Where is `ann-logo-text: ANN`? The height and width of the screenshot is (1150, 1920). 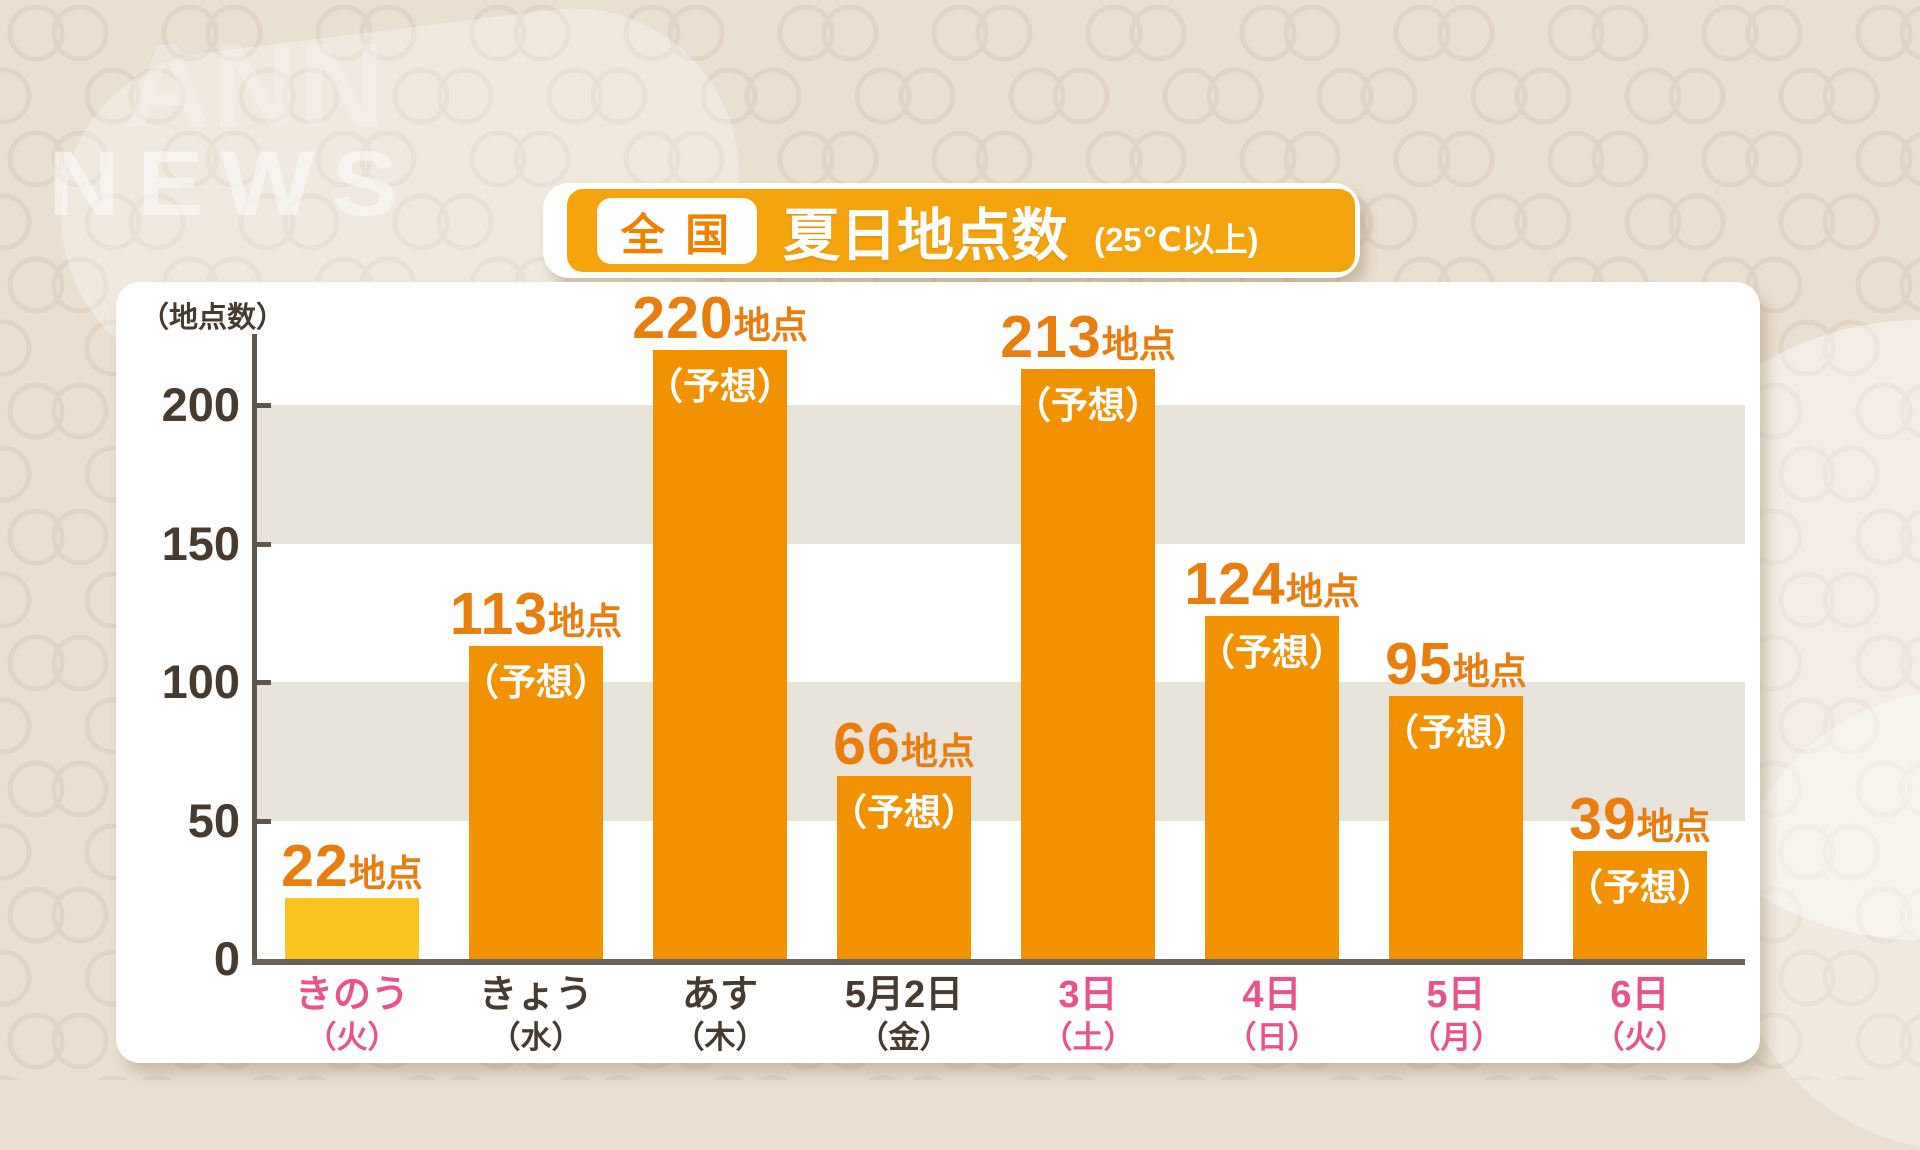
ann-logo-text: ANN is located at coordinates (256, 86).